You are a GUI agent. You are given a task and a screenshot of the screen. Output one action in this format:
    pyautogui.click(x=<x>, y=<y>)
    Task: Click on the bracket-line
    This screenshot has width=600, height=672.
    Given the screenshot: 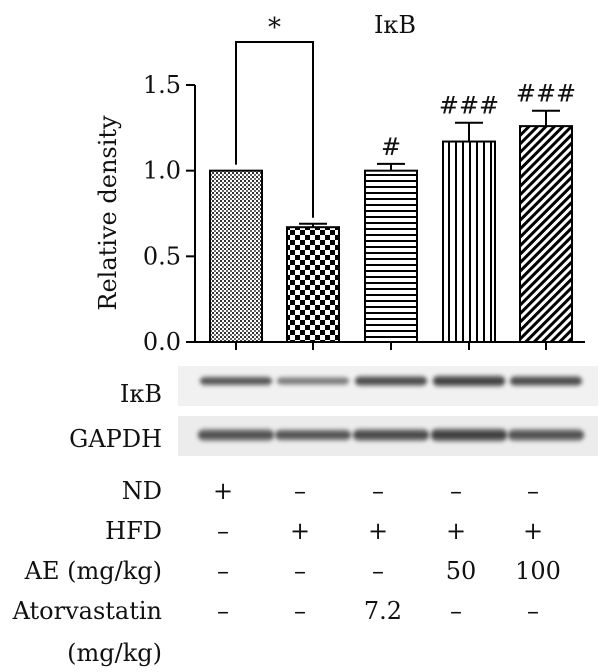 What is the action you would take?
    pyautogui.click(x=274, y=129)
    